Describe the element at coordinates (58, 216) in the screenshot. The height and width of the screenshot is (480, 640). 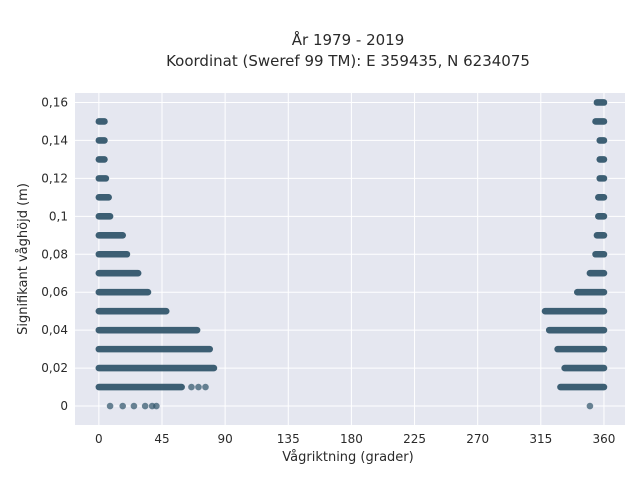
I see `y-tick-label: 0,1` at that location.